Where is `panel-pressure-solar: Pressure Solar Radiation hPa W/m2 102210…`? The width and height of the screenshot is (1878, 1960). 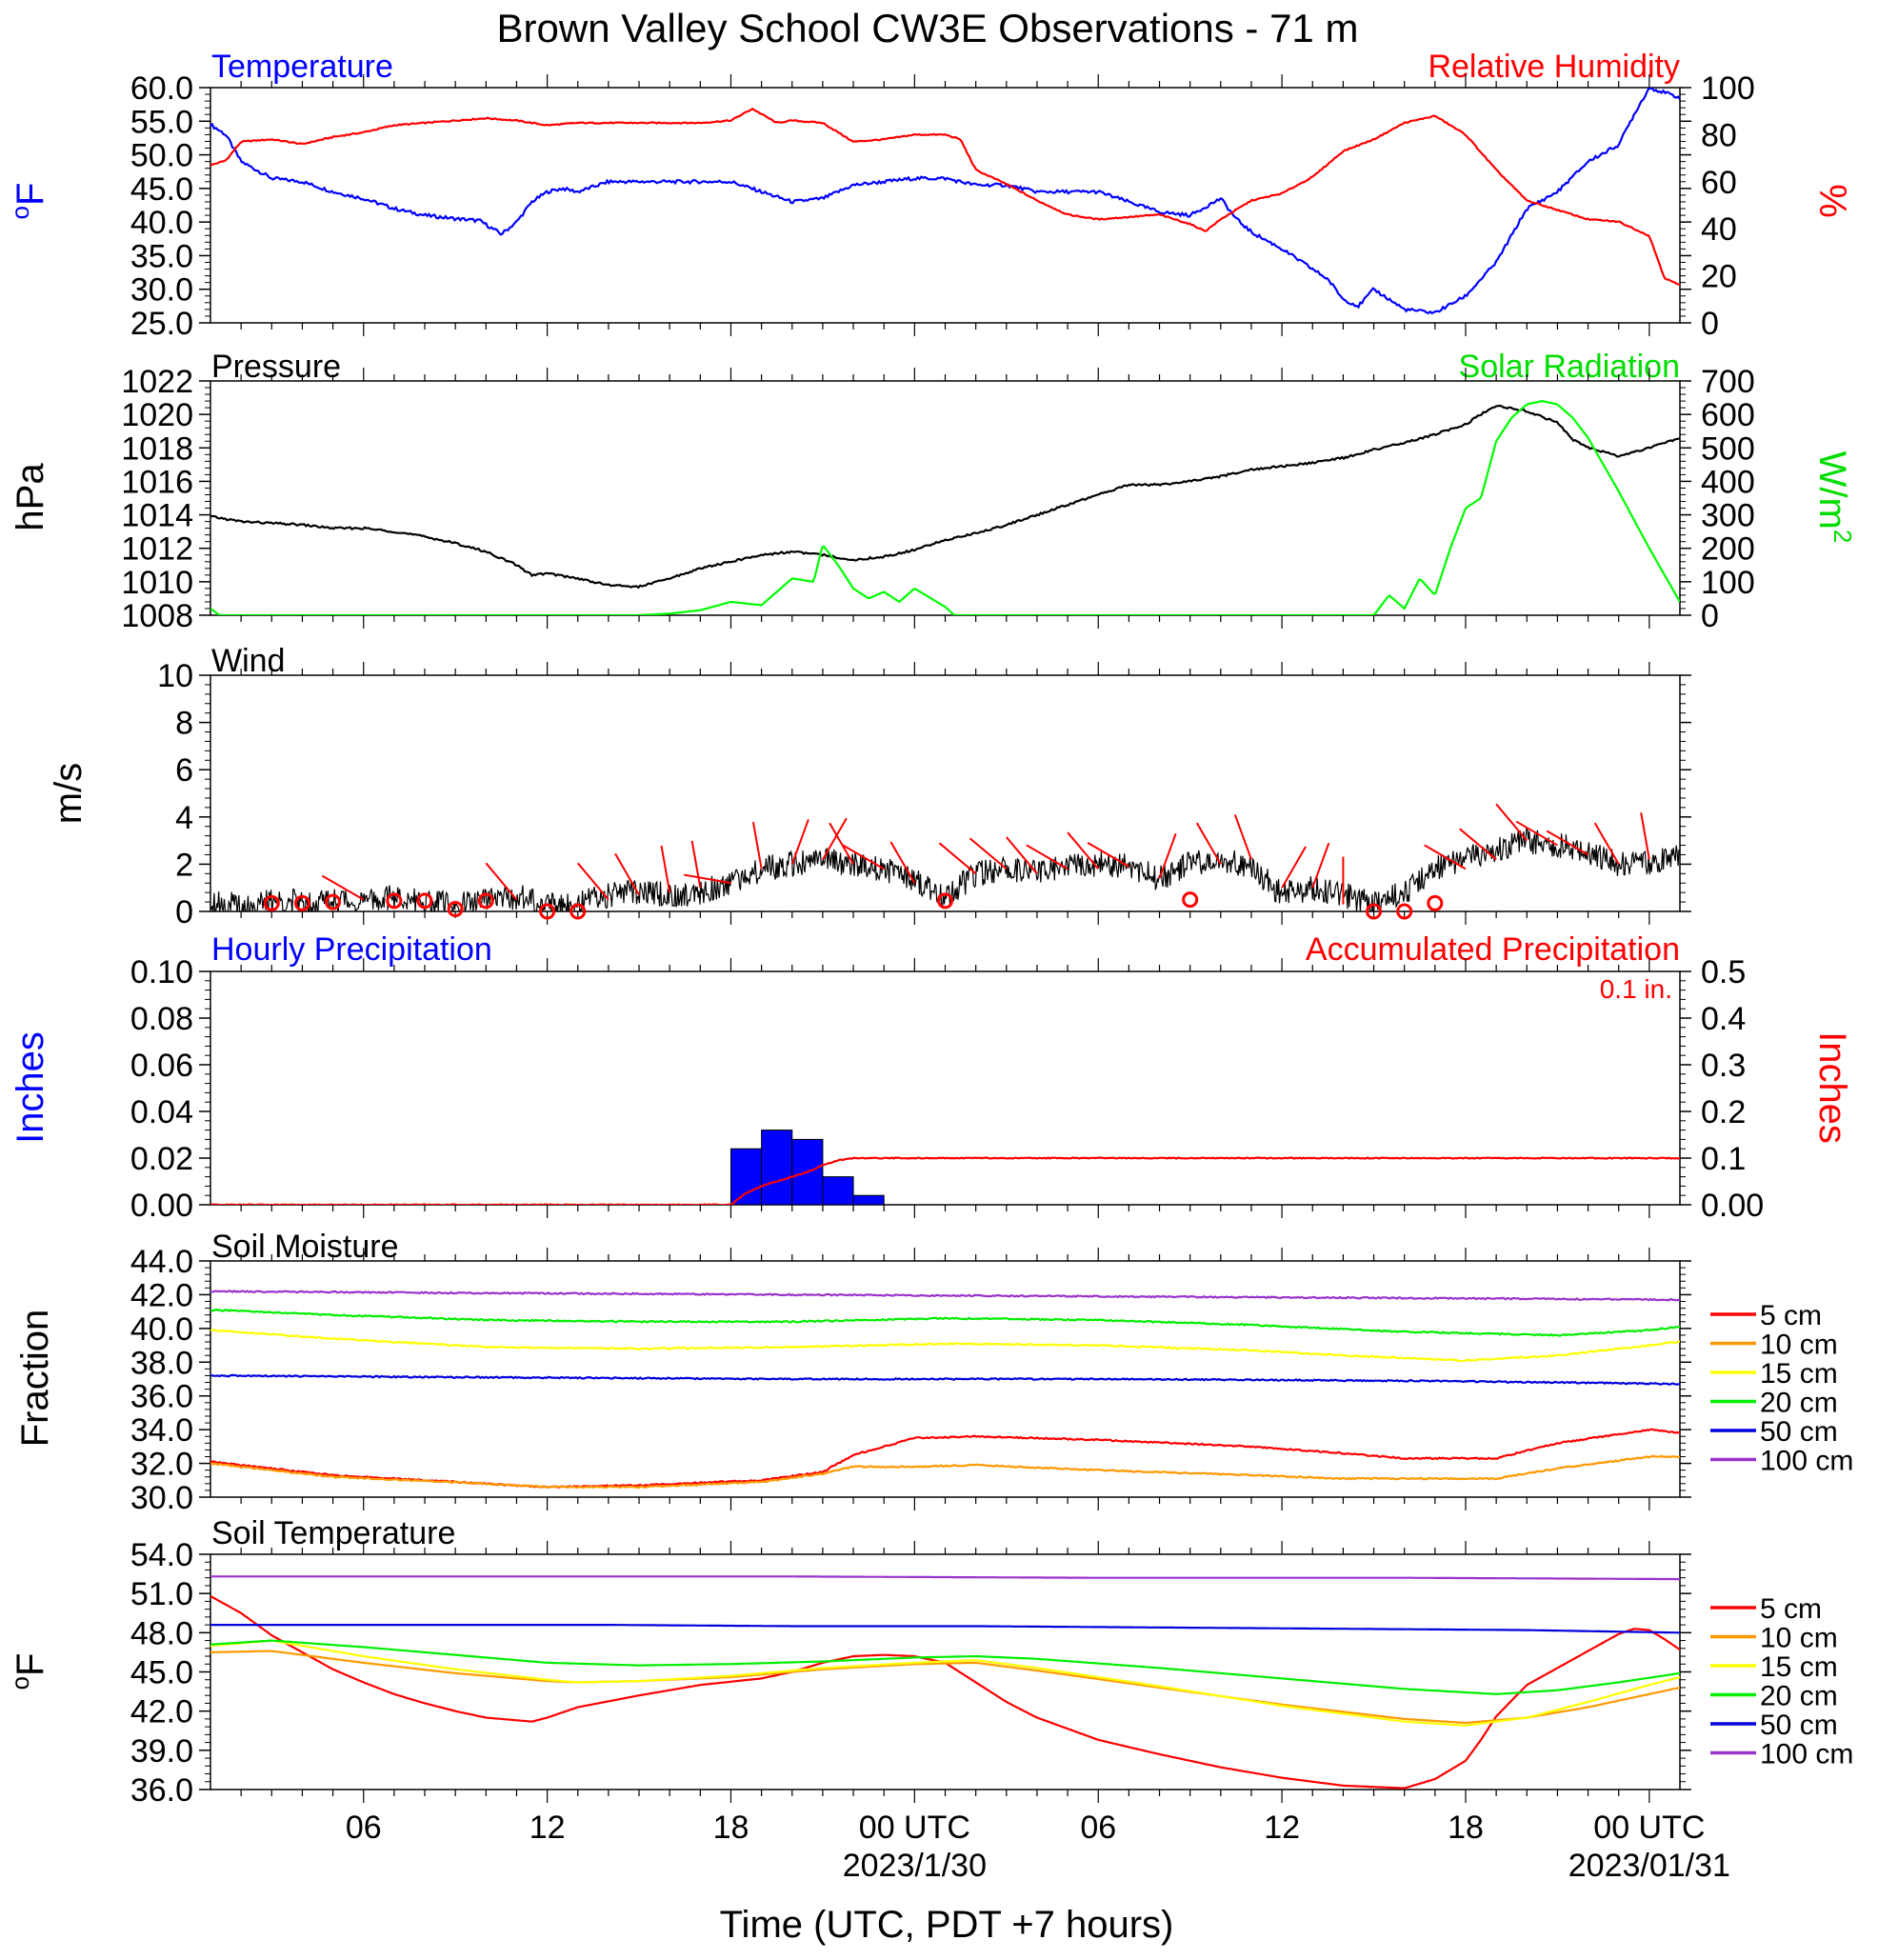 panel-pressure-solar: Pressure Solar Radiation hPa W/m2 102210… is located at coordinates (933, 491).